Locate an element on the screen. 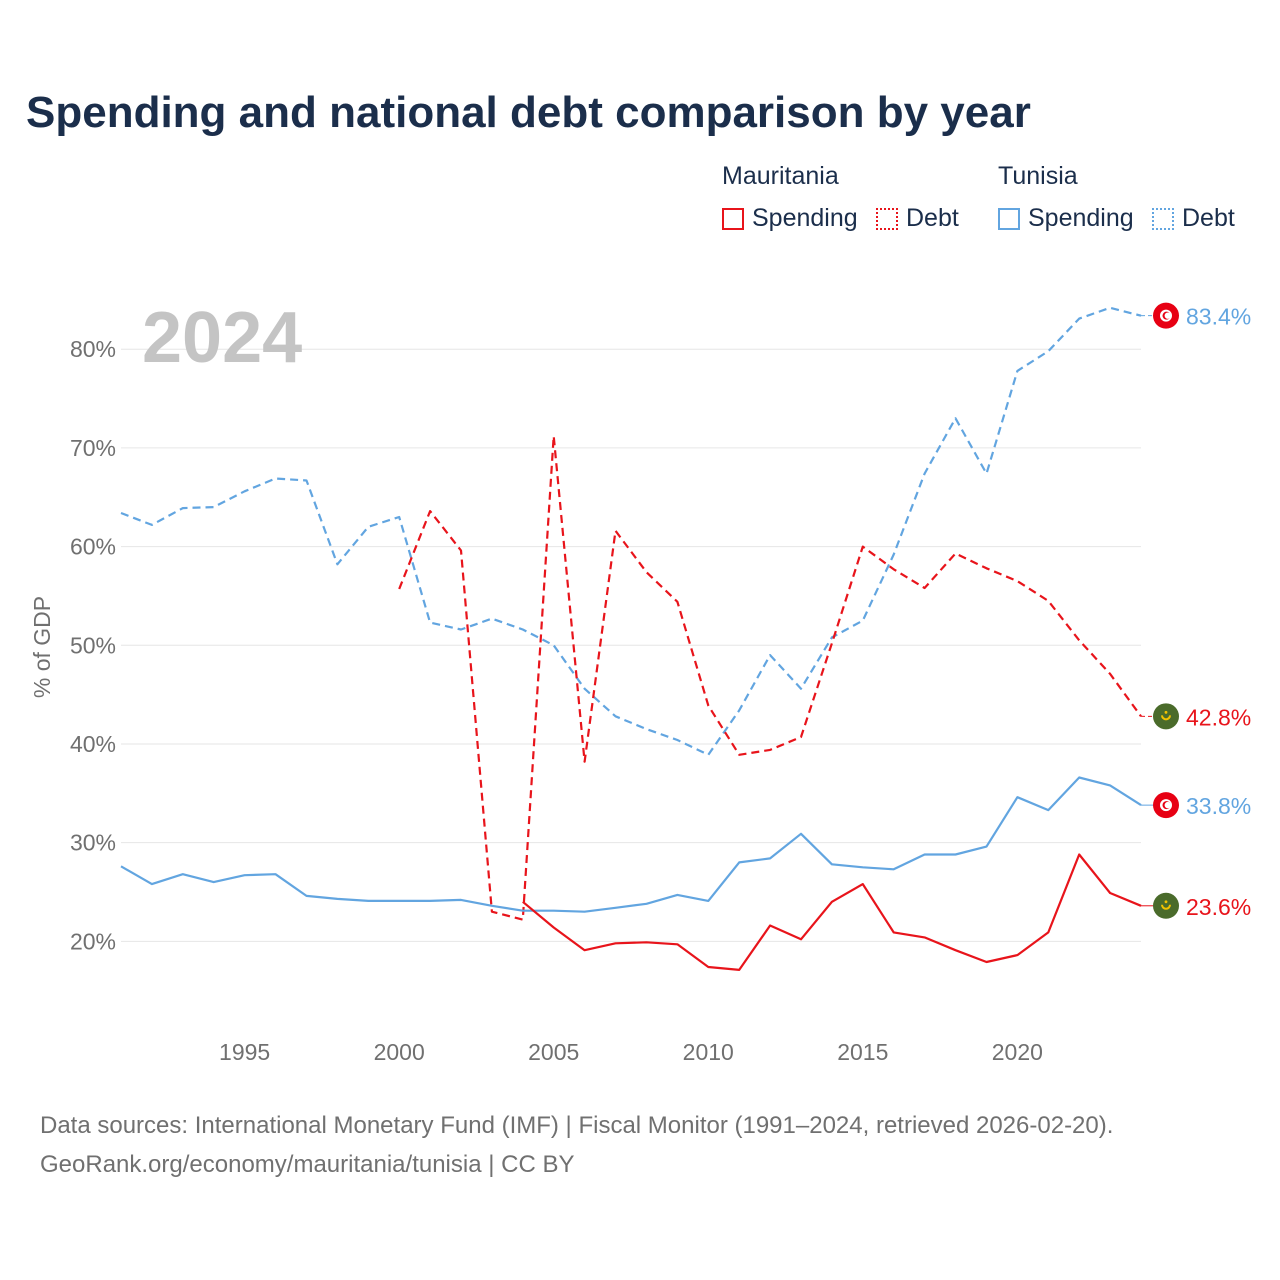 This screenshot has height=1280, width=1280. y-tick-label: 30% is located at coordinates (93, 843).